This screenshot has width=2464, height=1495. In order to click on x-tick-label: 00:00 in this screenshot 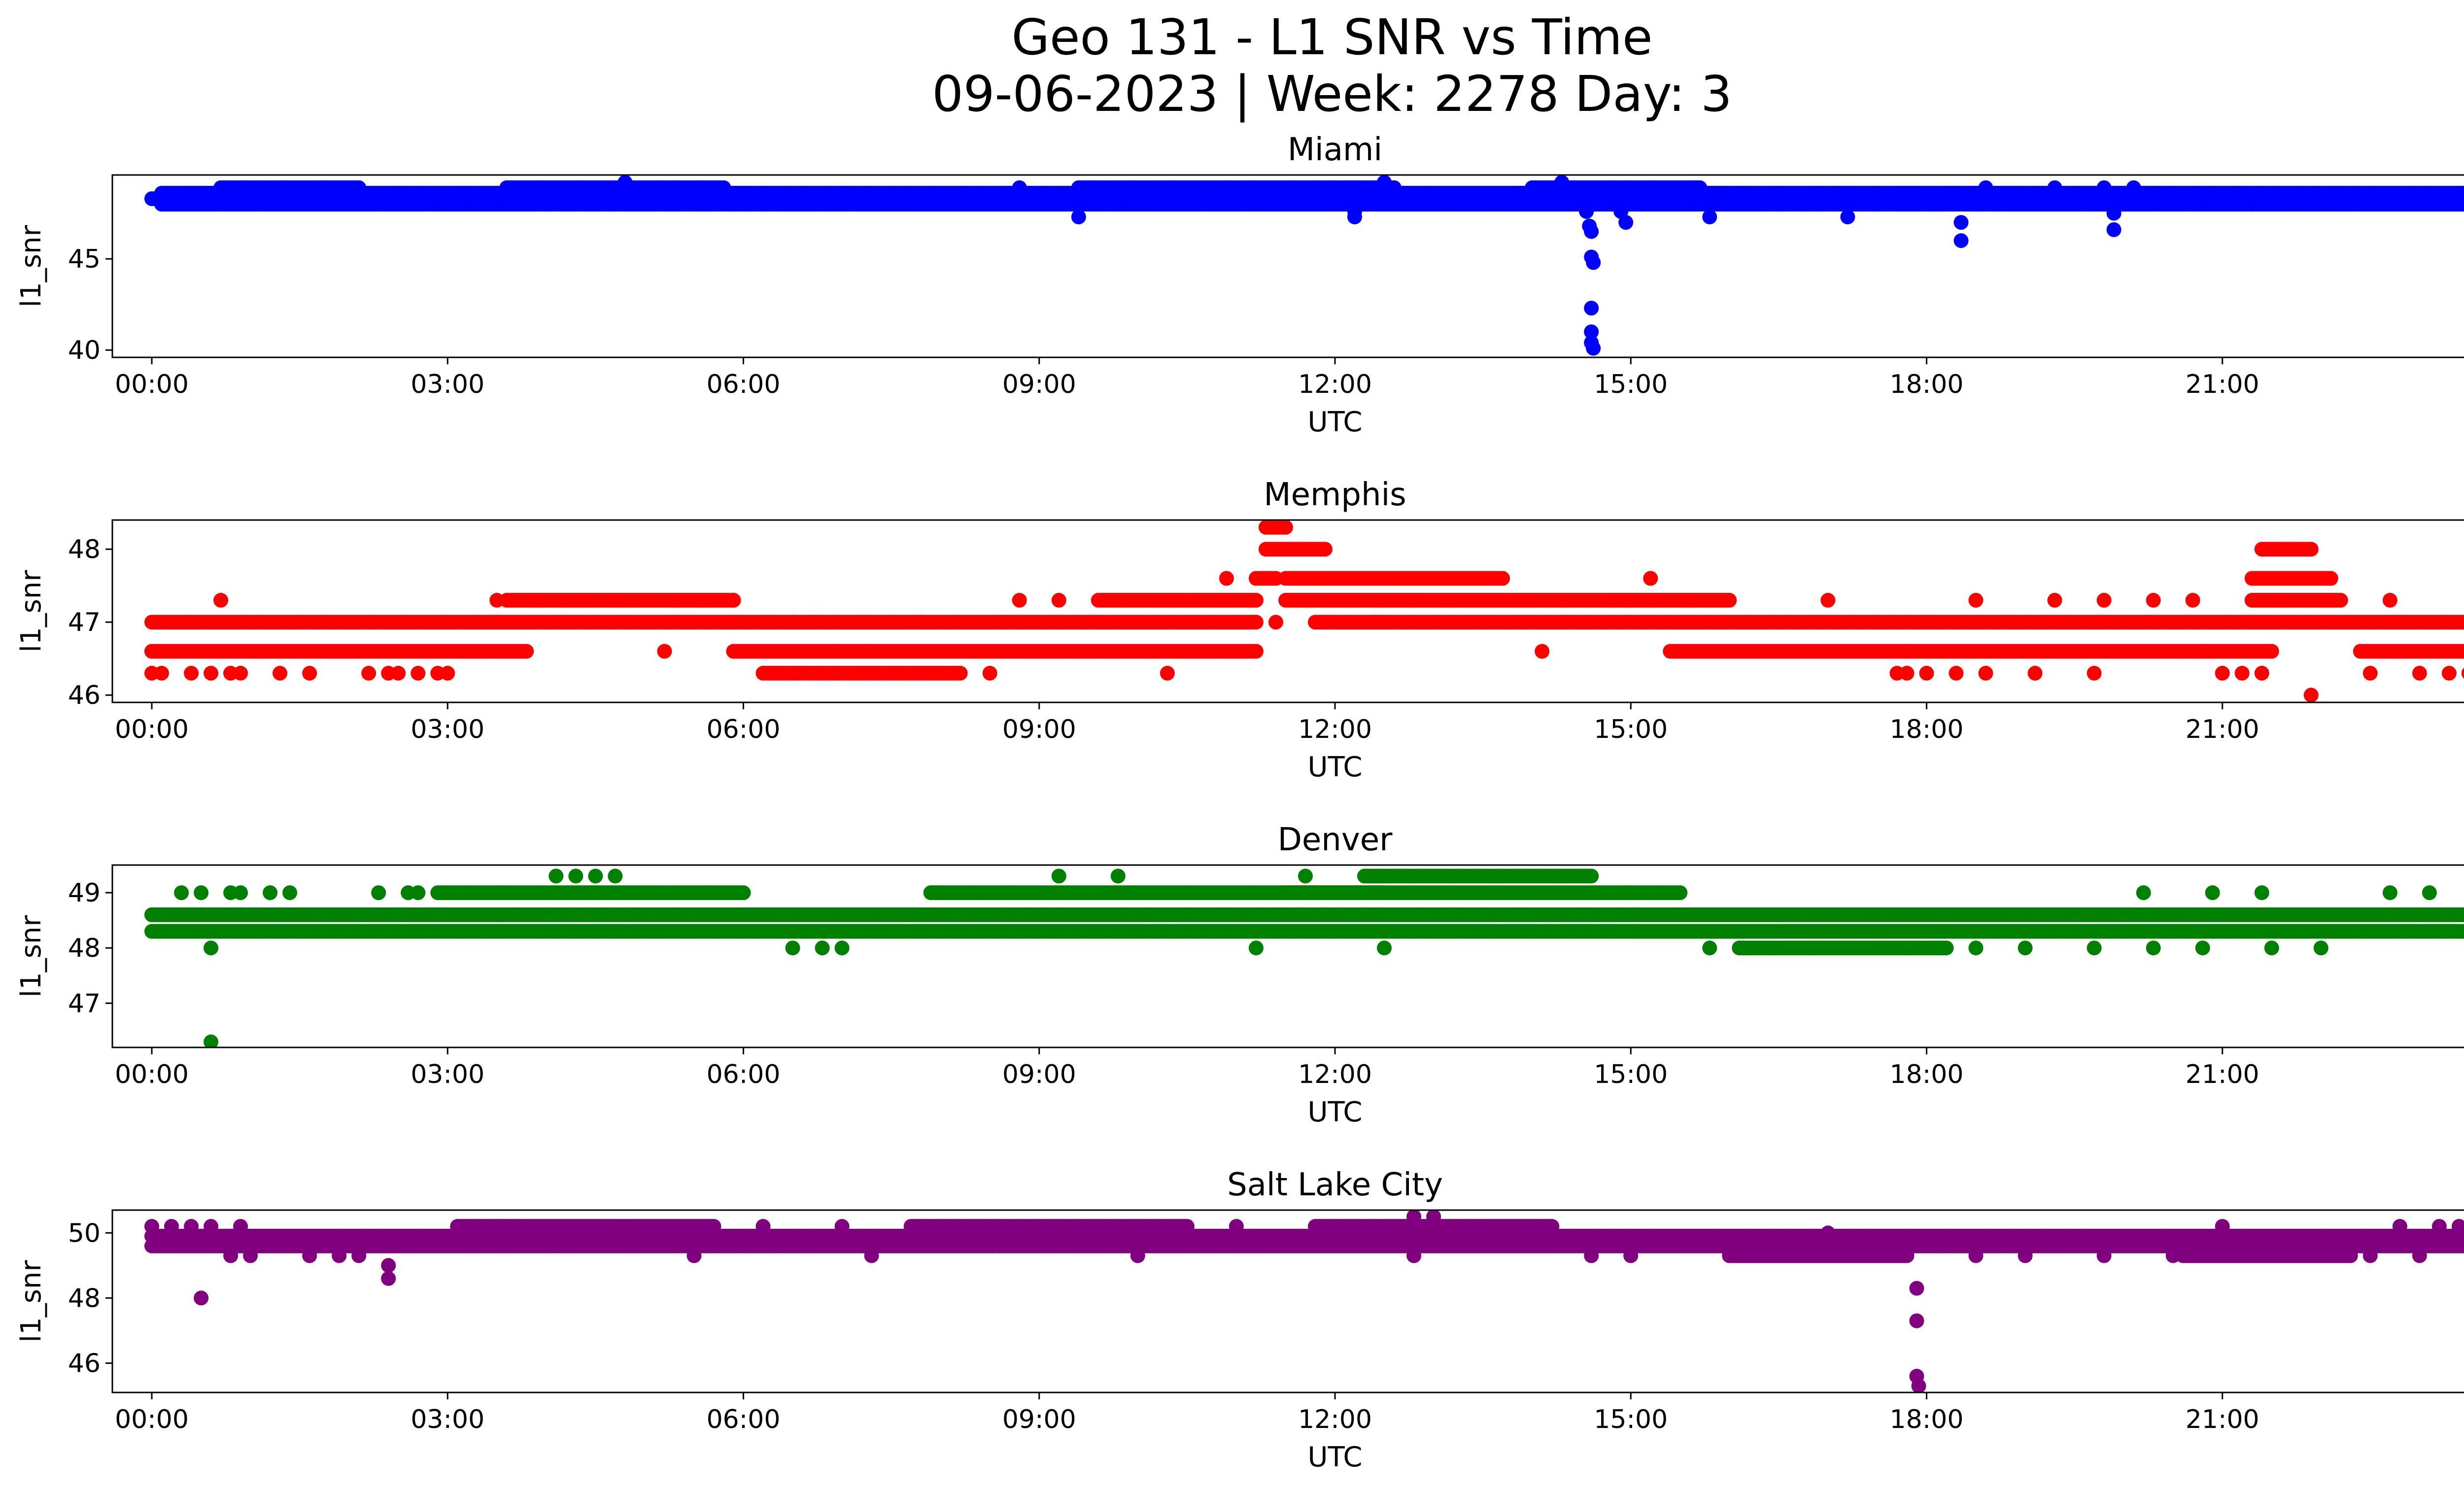, I will do `click(152, 384)`.